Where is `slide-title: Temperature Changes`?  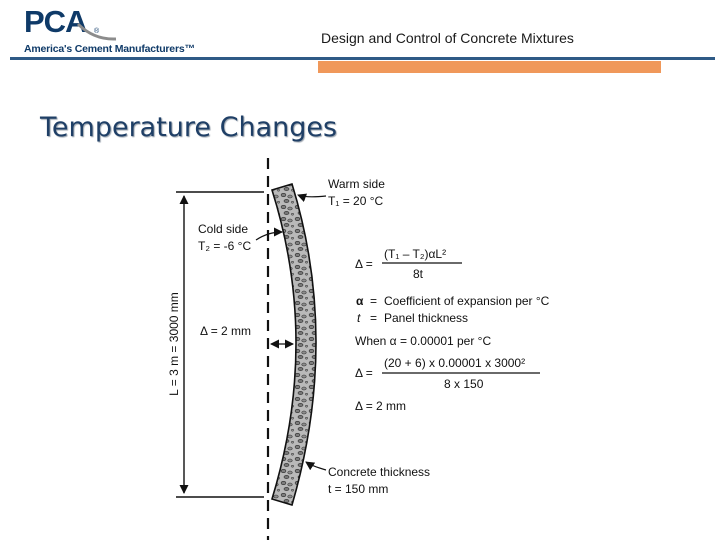 slide-title: Temperature Changes is located at coordinates (189, 127).